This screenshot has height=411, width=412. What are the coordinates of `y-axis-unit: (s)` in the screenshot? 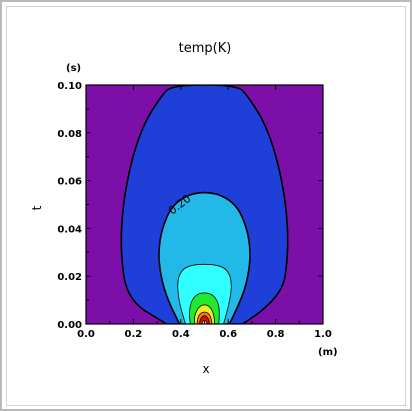 It's located at (73, 68).